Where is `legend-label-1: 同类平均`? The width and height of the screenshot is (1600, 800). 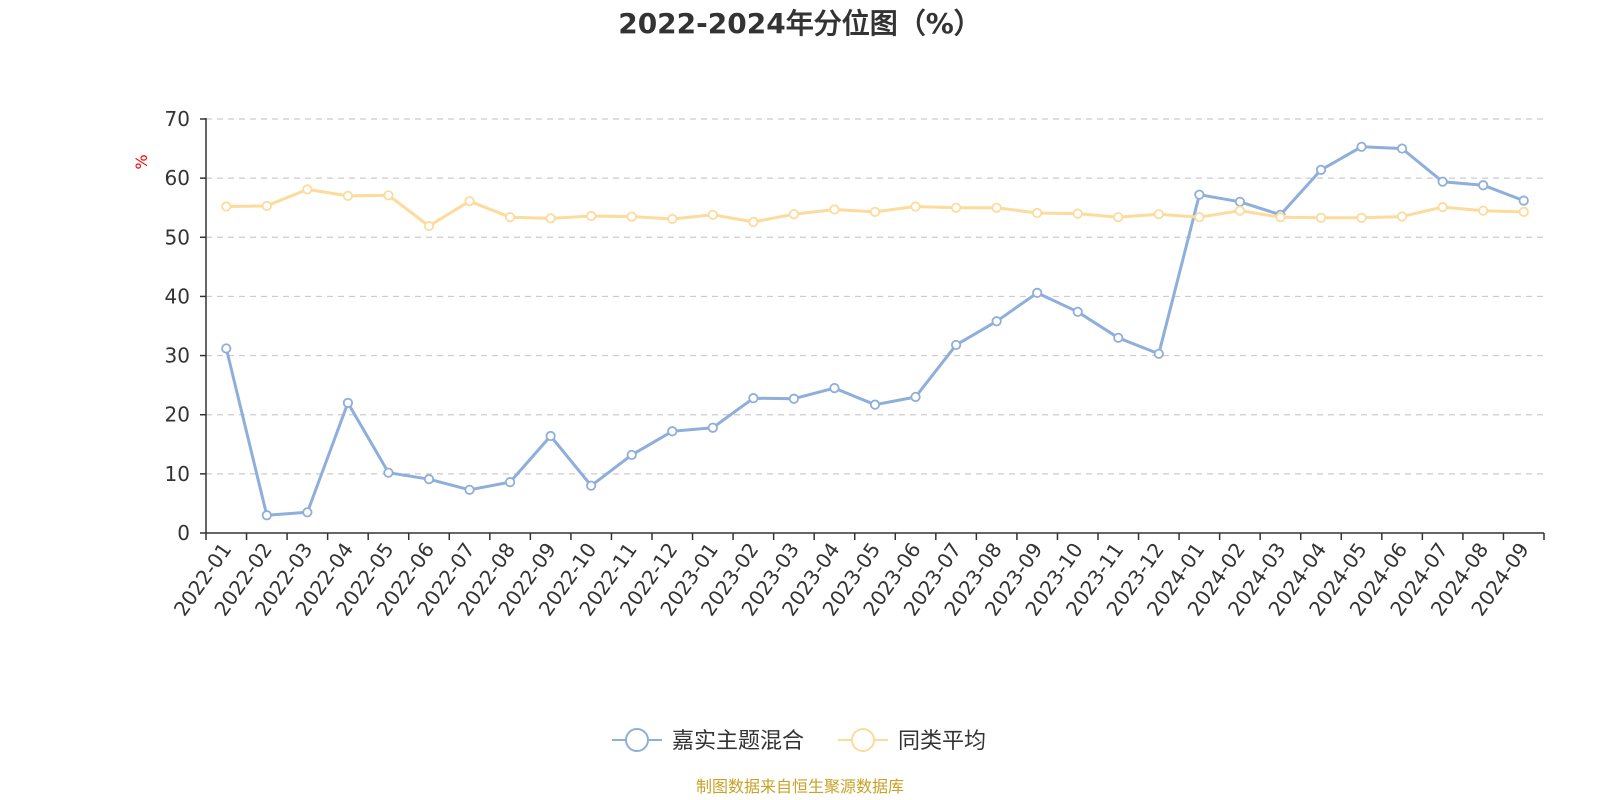
legend-label-1: 同类平均 is located at coordinates (942, 741).